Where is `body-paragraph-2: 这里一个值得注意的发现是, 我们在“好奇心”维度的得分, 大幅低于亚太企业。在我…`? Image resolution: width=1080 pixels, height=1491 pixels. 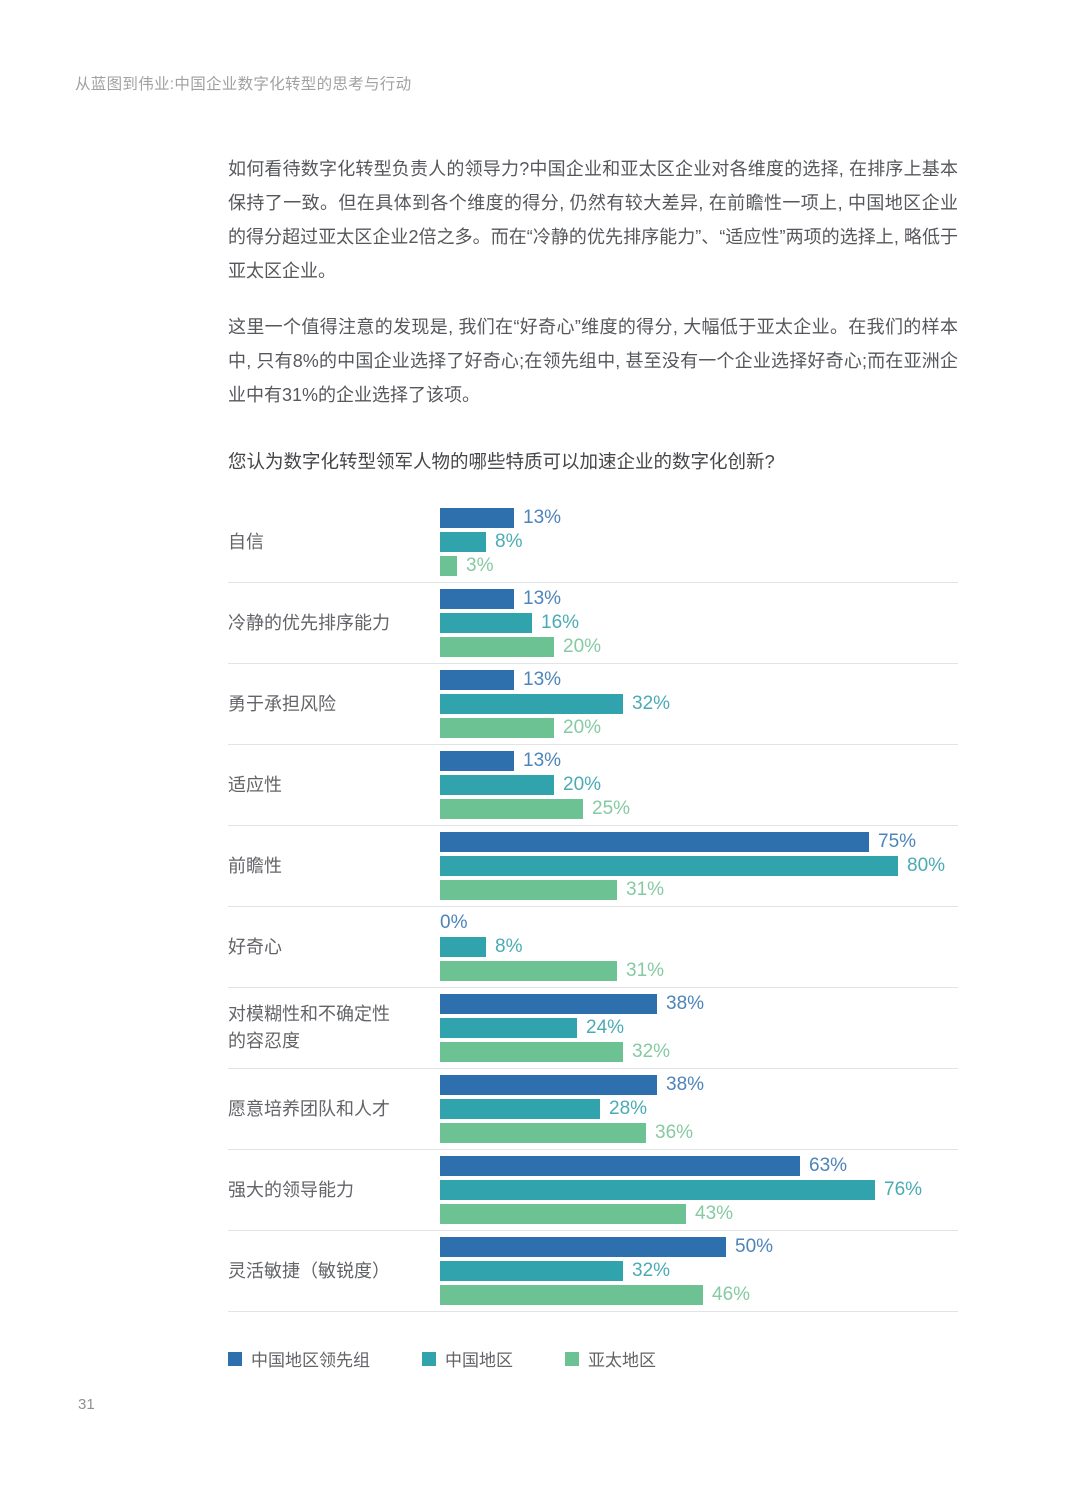 body-paragraph-2: 这里一个值得注意的发现是, 我们在“好奇心”维度的得分, 大幅低于亚太企业。在我… is located at coordinates (593, 361).